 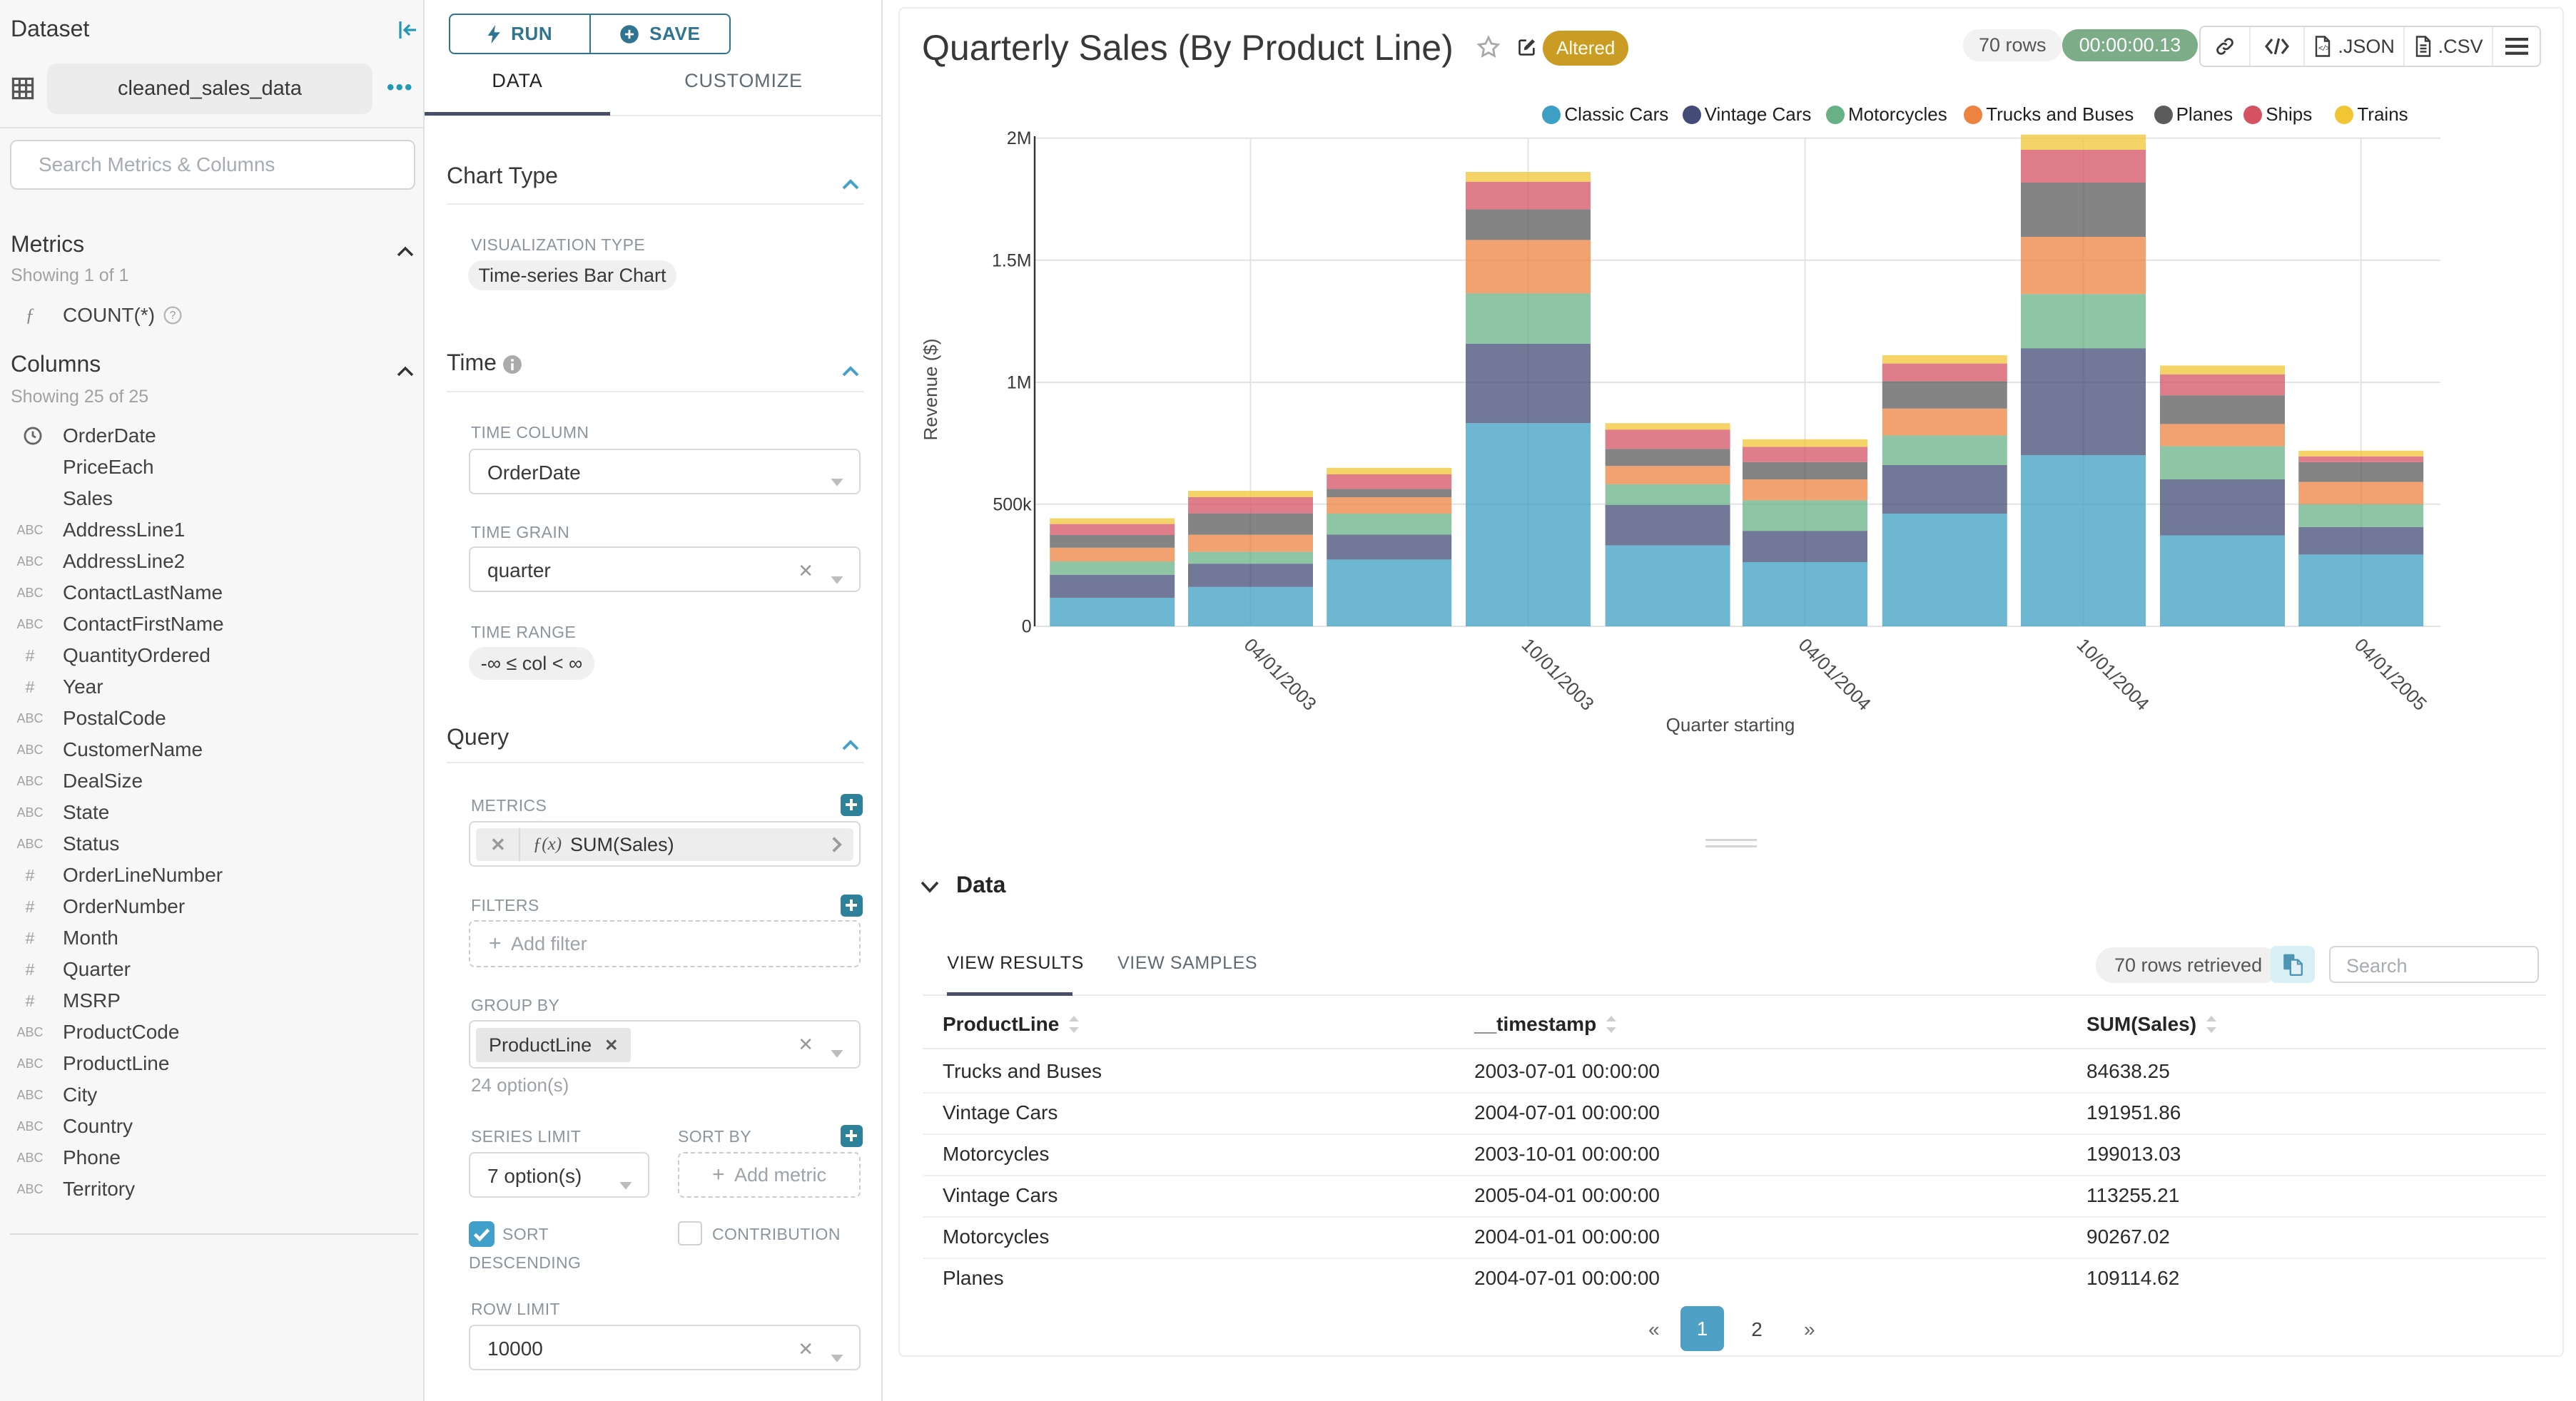 What do you see at coordinates (2391, 674) in the screenshot?
I see `svg-text: 04/01/2005` at bounding box center [2391, 674].